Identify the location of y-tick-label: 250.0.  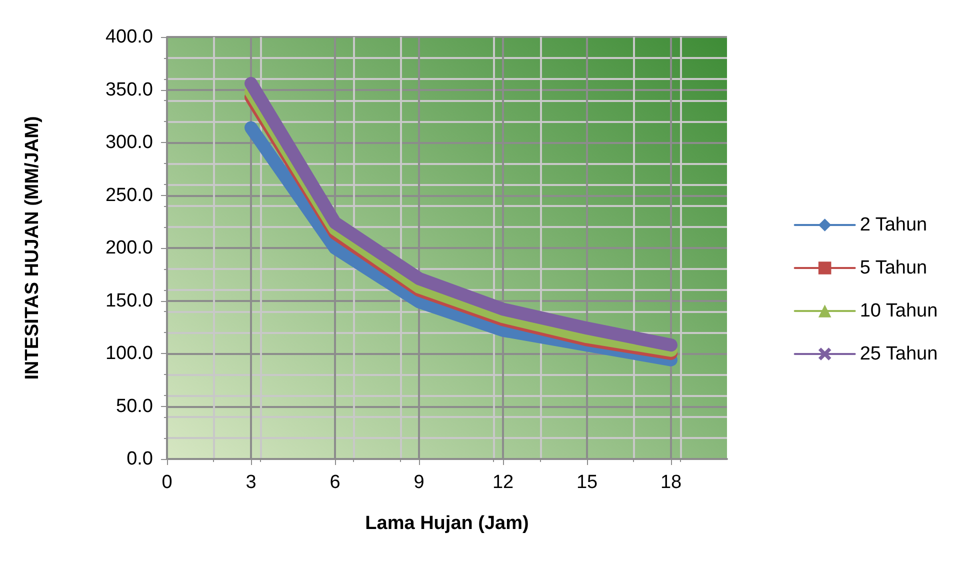
(129, 195).